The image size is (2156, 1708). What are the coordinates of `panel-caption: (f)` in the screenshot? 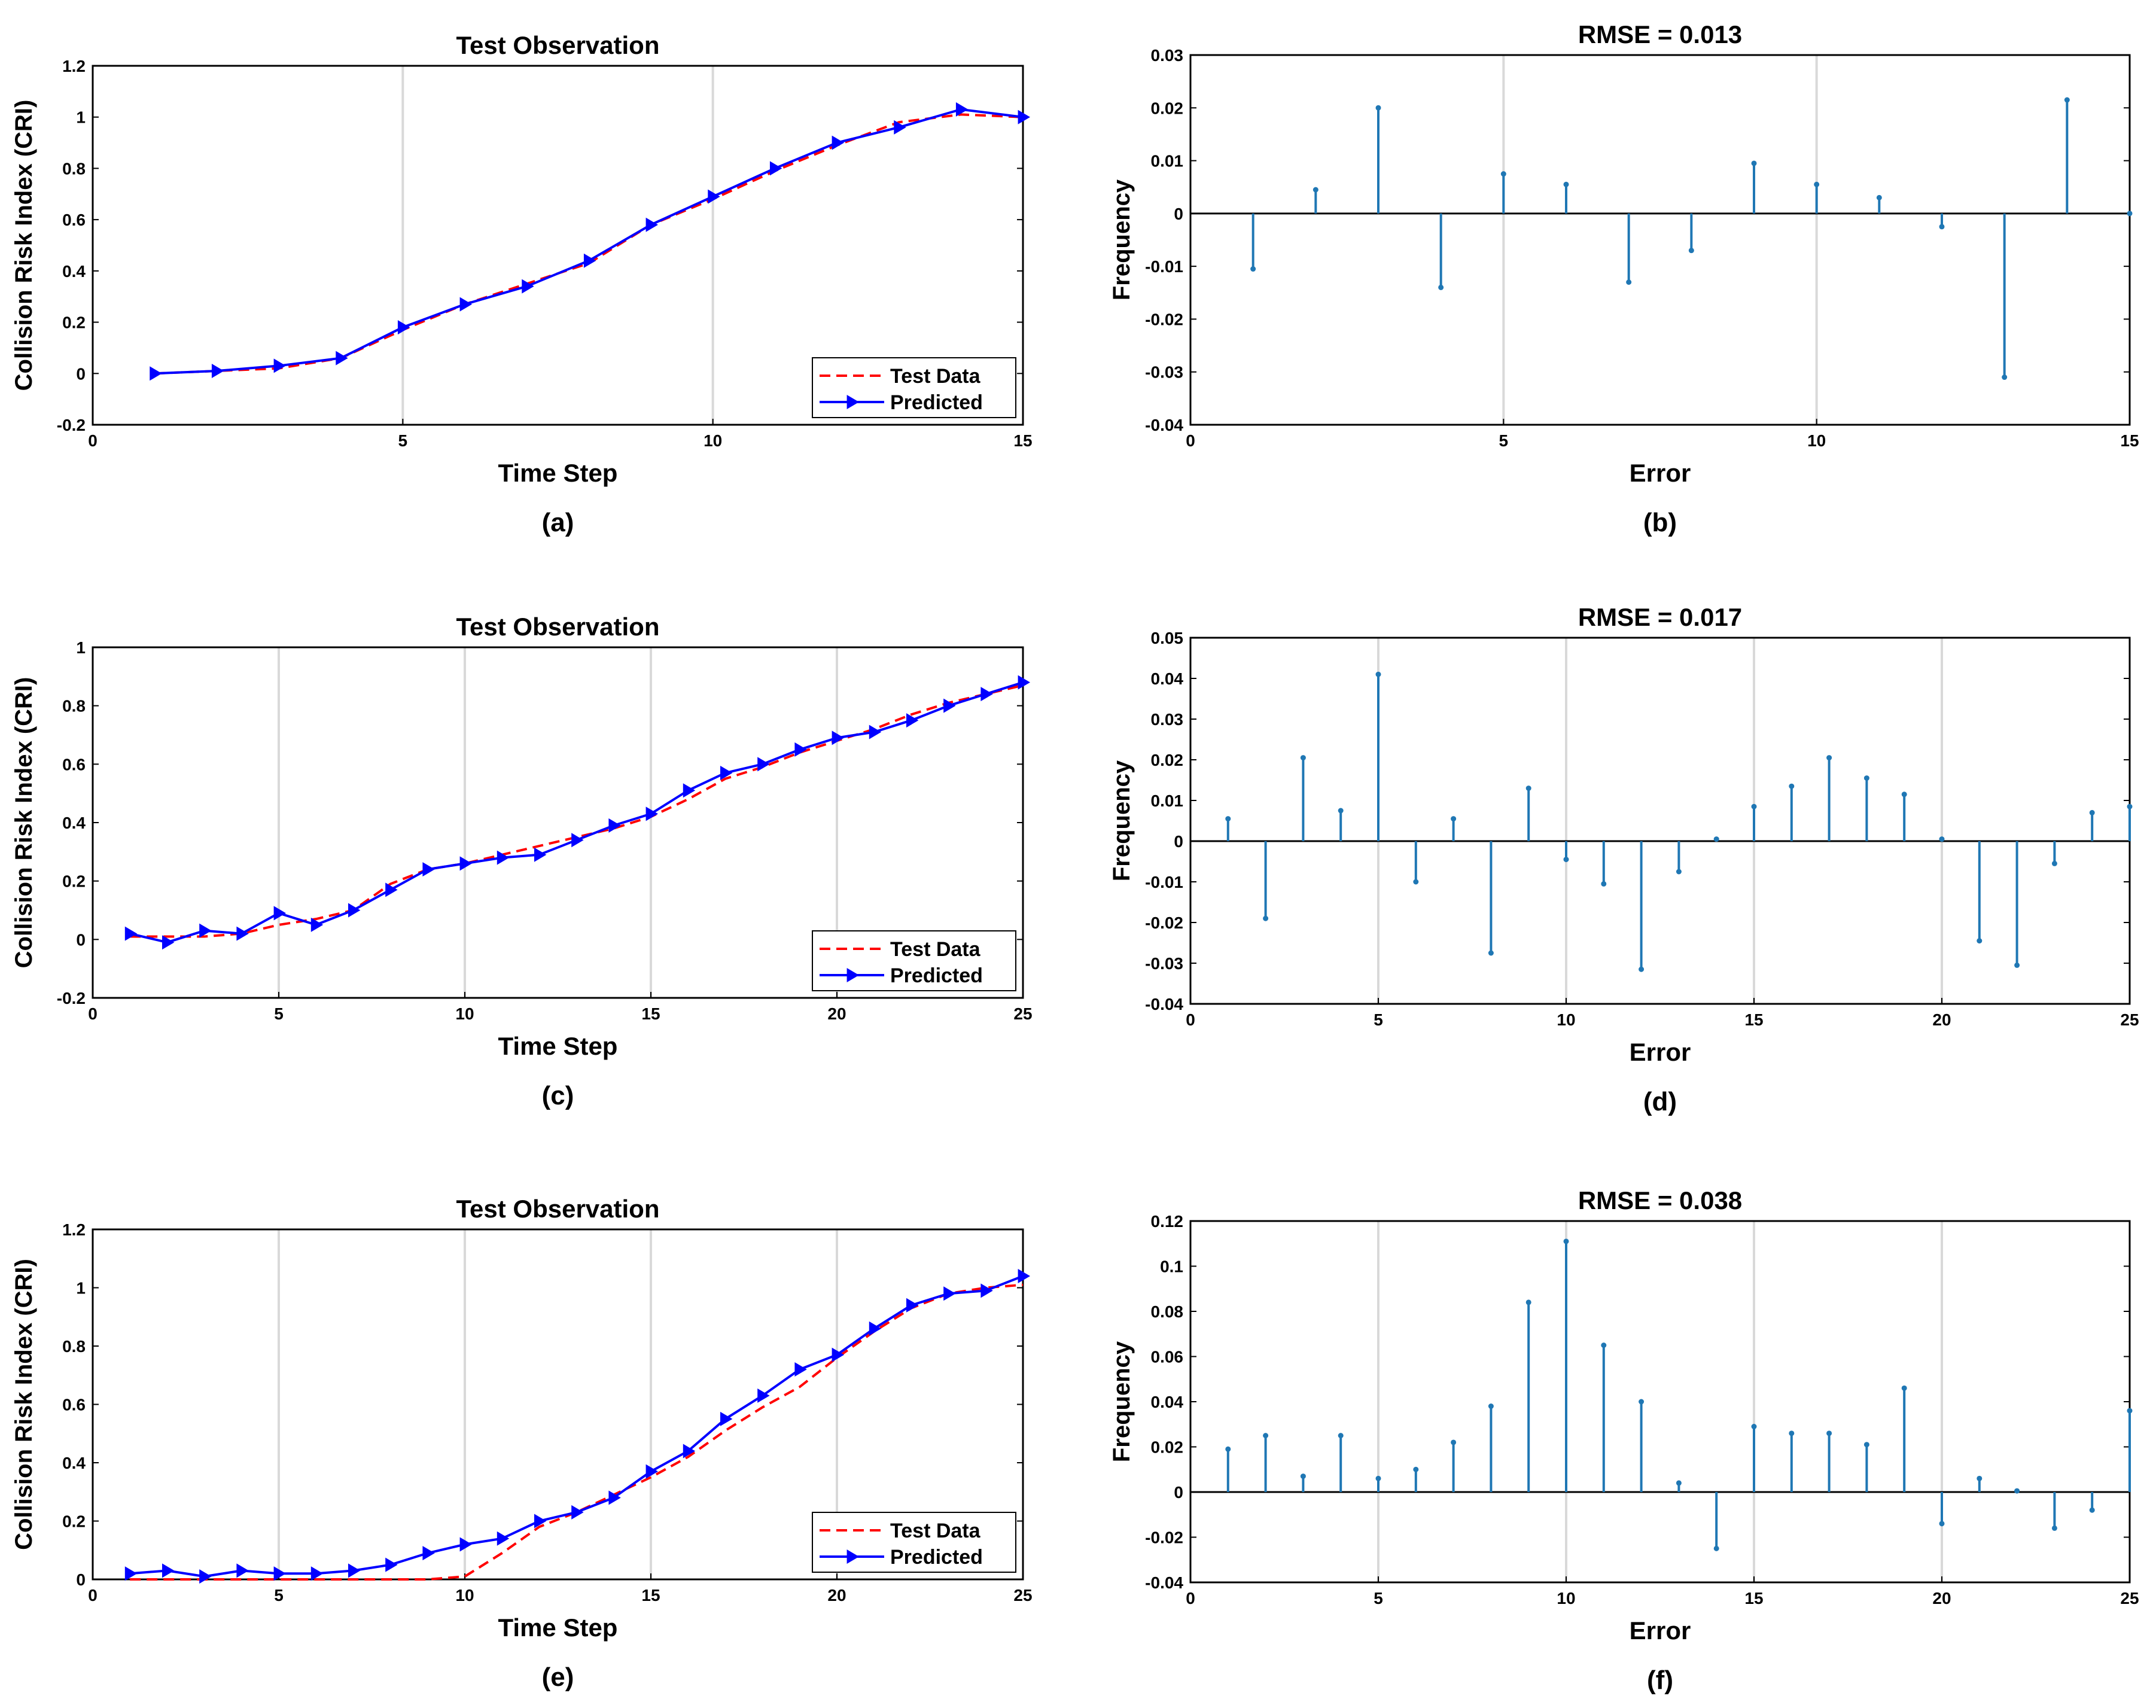 It's located at (1660, 1680).